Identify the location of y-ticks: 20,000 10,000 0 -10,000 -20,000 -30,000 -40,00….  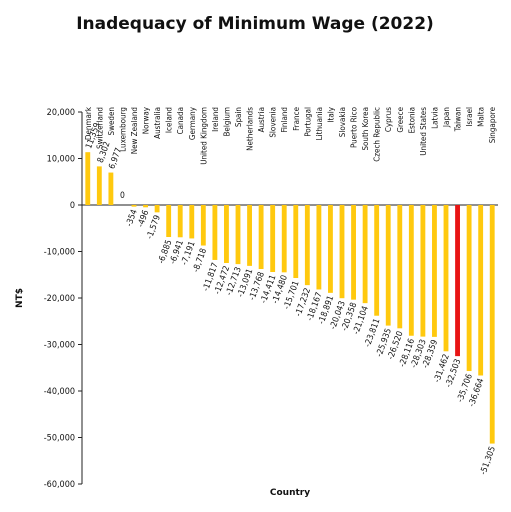
(63, 299).